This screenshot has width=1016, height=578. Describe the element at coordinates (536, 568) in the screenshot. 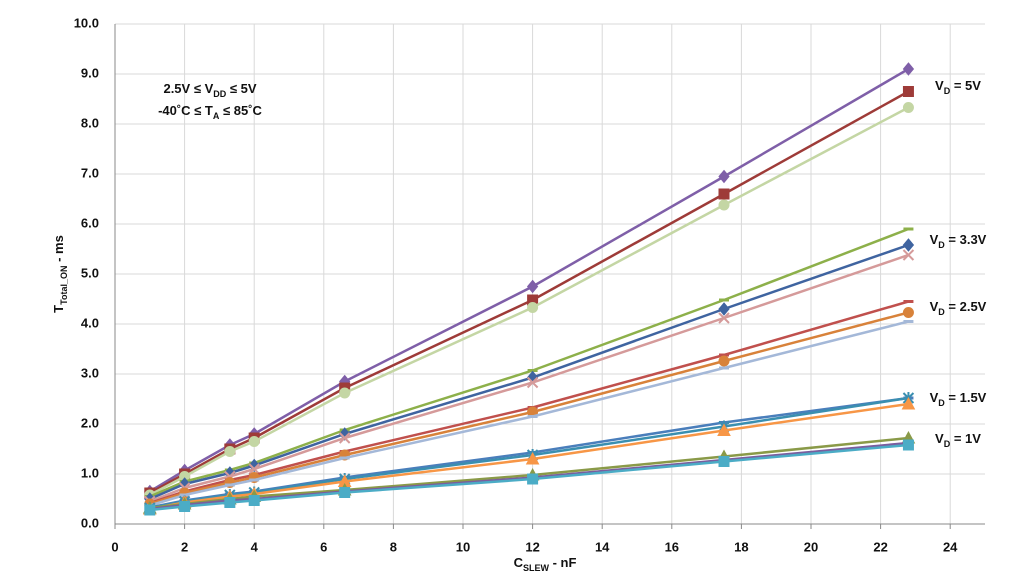

I see `x-axis-label-part: SLEW` at that location.